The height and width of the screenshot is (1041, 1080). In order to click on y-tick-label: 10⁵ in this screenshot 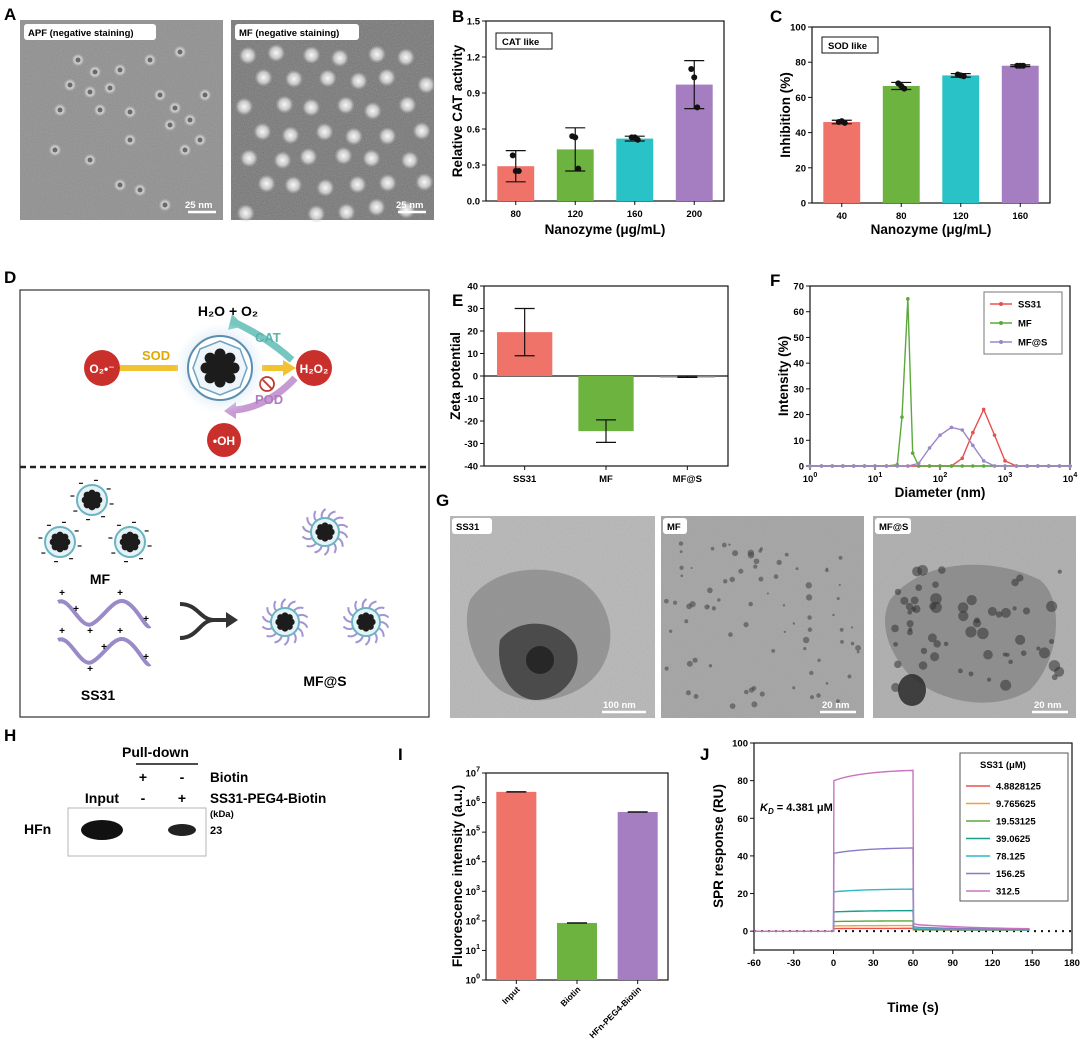, I will do `click(473, 832)`.